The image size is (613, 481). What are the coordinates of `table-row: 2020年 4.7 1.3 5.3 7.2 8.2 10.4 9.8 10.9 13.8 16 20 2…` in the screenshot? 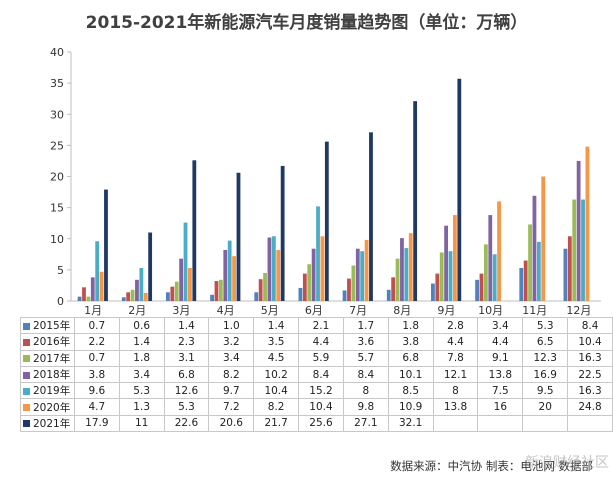 It's located at (316, 407).